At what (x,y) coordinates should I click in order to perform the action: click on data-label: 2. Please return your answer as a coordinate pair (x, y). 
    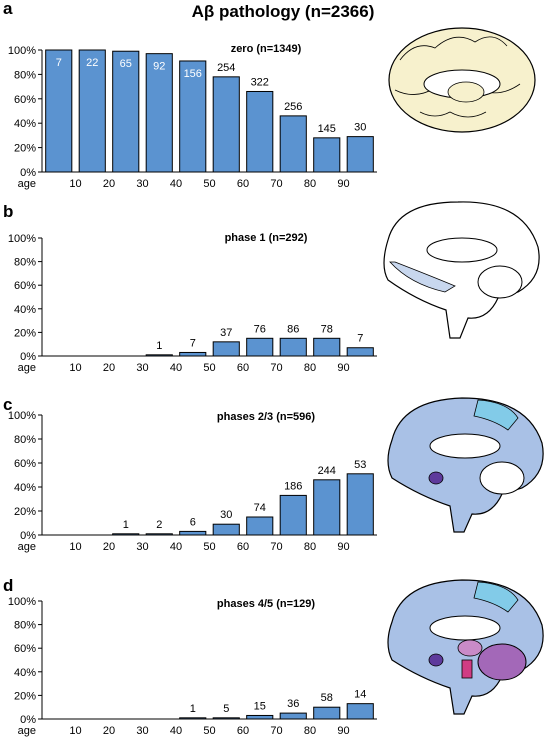
    Looking at the image, I should click on (159, 525).